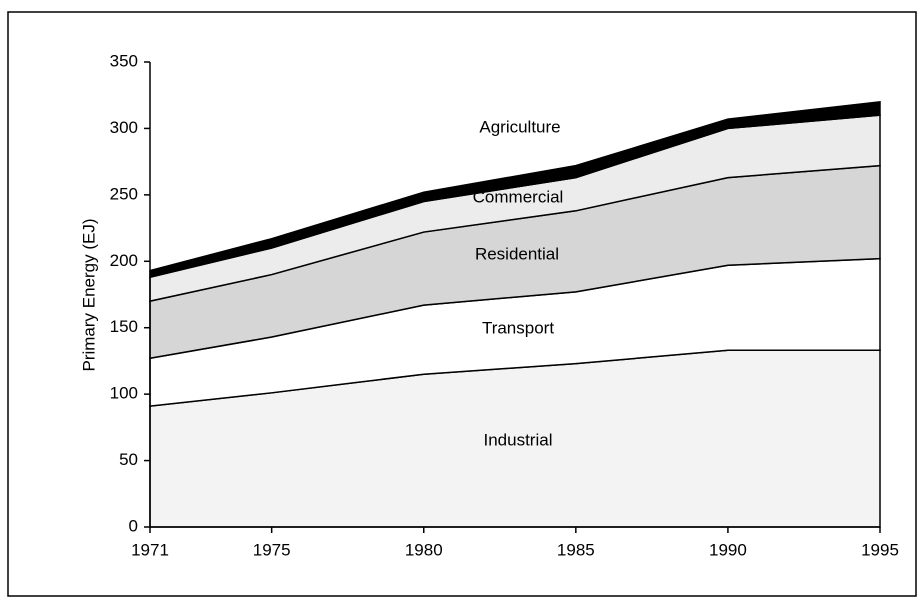 Image resolution: width=919 pixels, height=599 pixels. Describe the element at coordinates (128, 459) in the screenshot. I see `y-tick-label: 50` at that location.